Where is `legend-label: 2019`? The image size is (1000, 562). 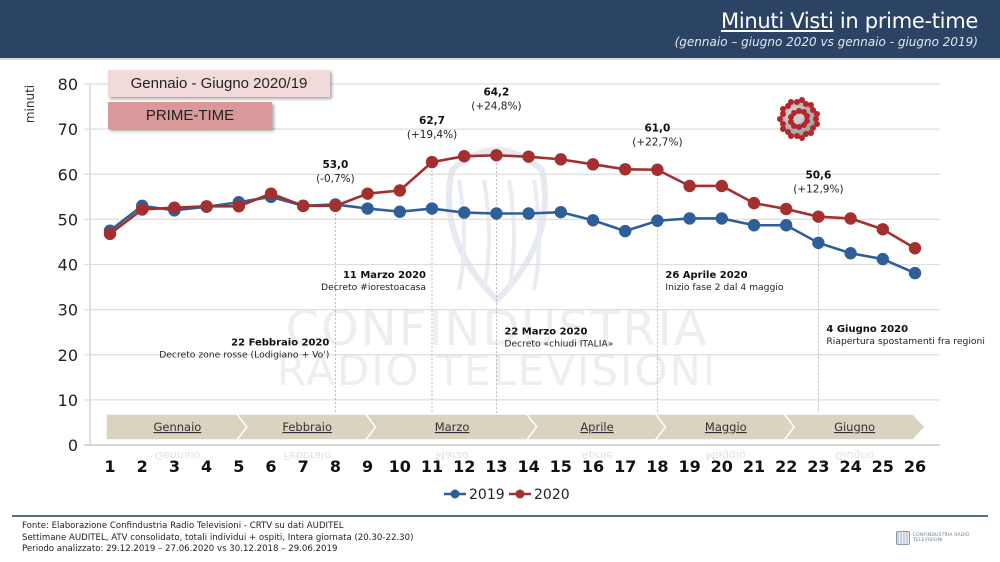 legend-label: 2019 is located at coordinates (487, 495).